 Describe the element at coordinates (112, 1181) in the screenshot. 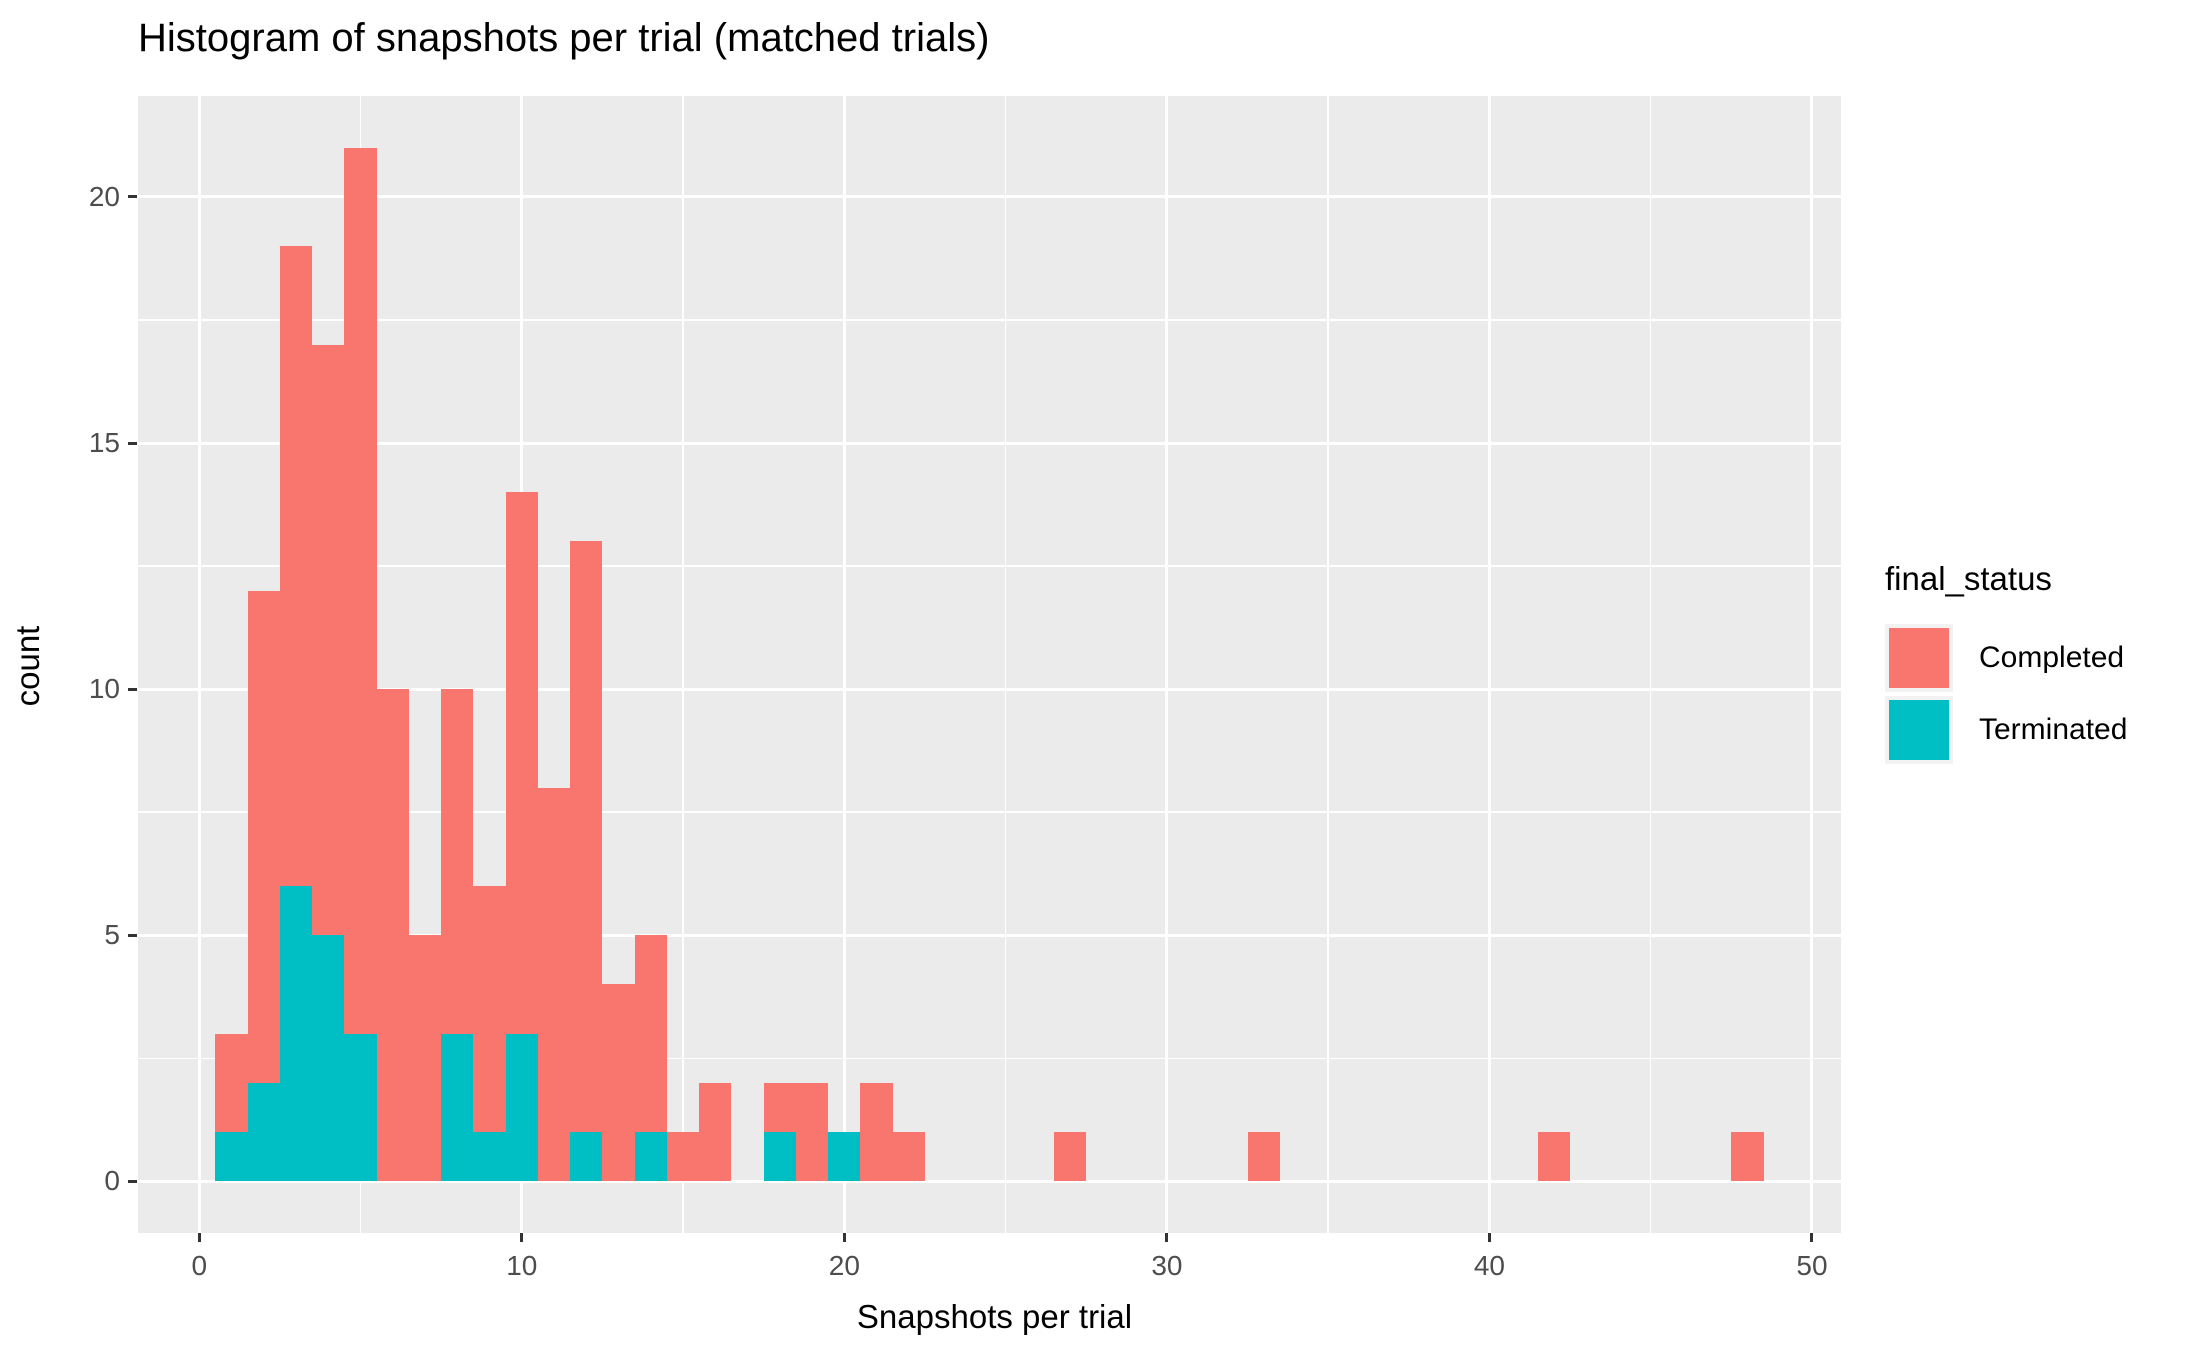

I see `y-tick-label: 0` at that location.